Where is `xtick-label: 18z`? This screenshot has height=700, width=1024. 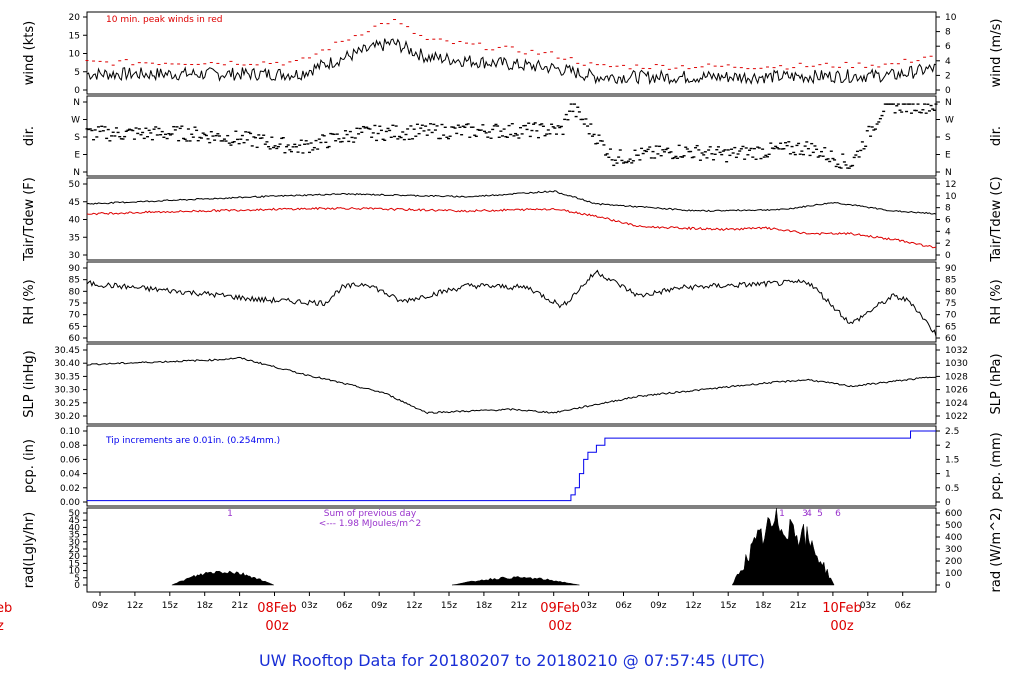 xtick-label: 18z is located at coordinates (763, 606).